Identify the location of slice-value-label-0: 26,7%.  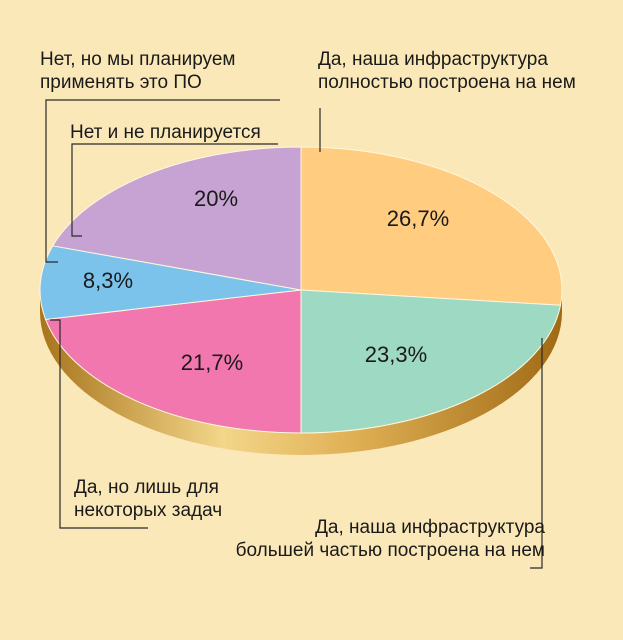
(418, 218).